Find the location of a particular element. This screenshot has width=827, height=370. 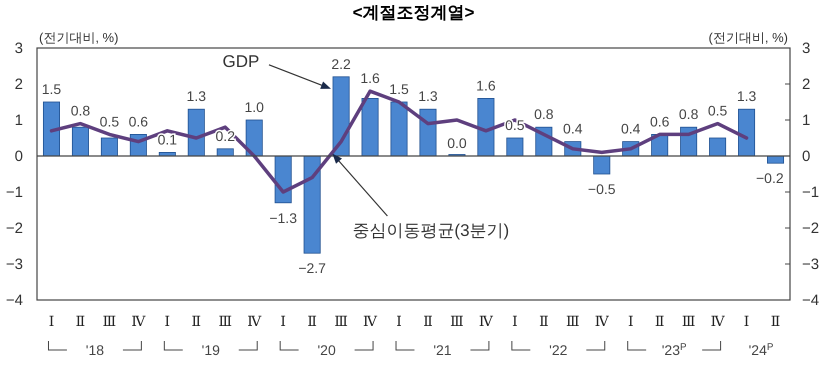

y2-tick-label: 0 is located at coordinates (806, 156).